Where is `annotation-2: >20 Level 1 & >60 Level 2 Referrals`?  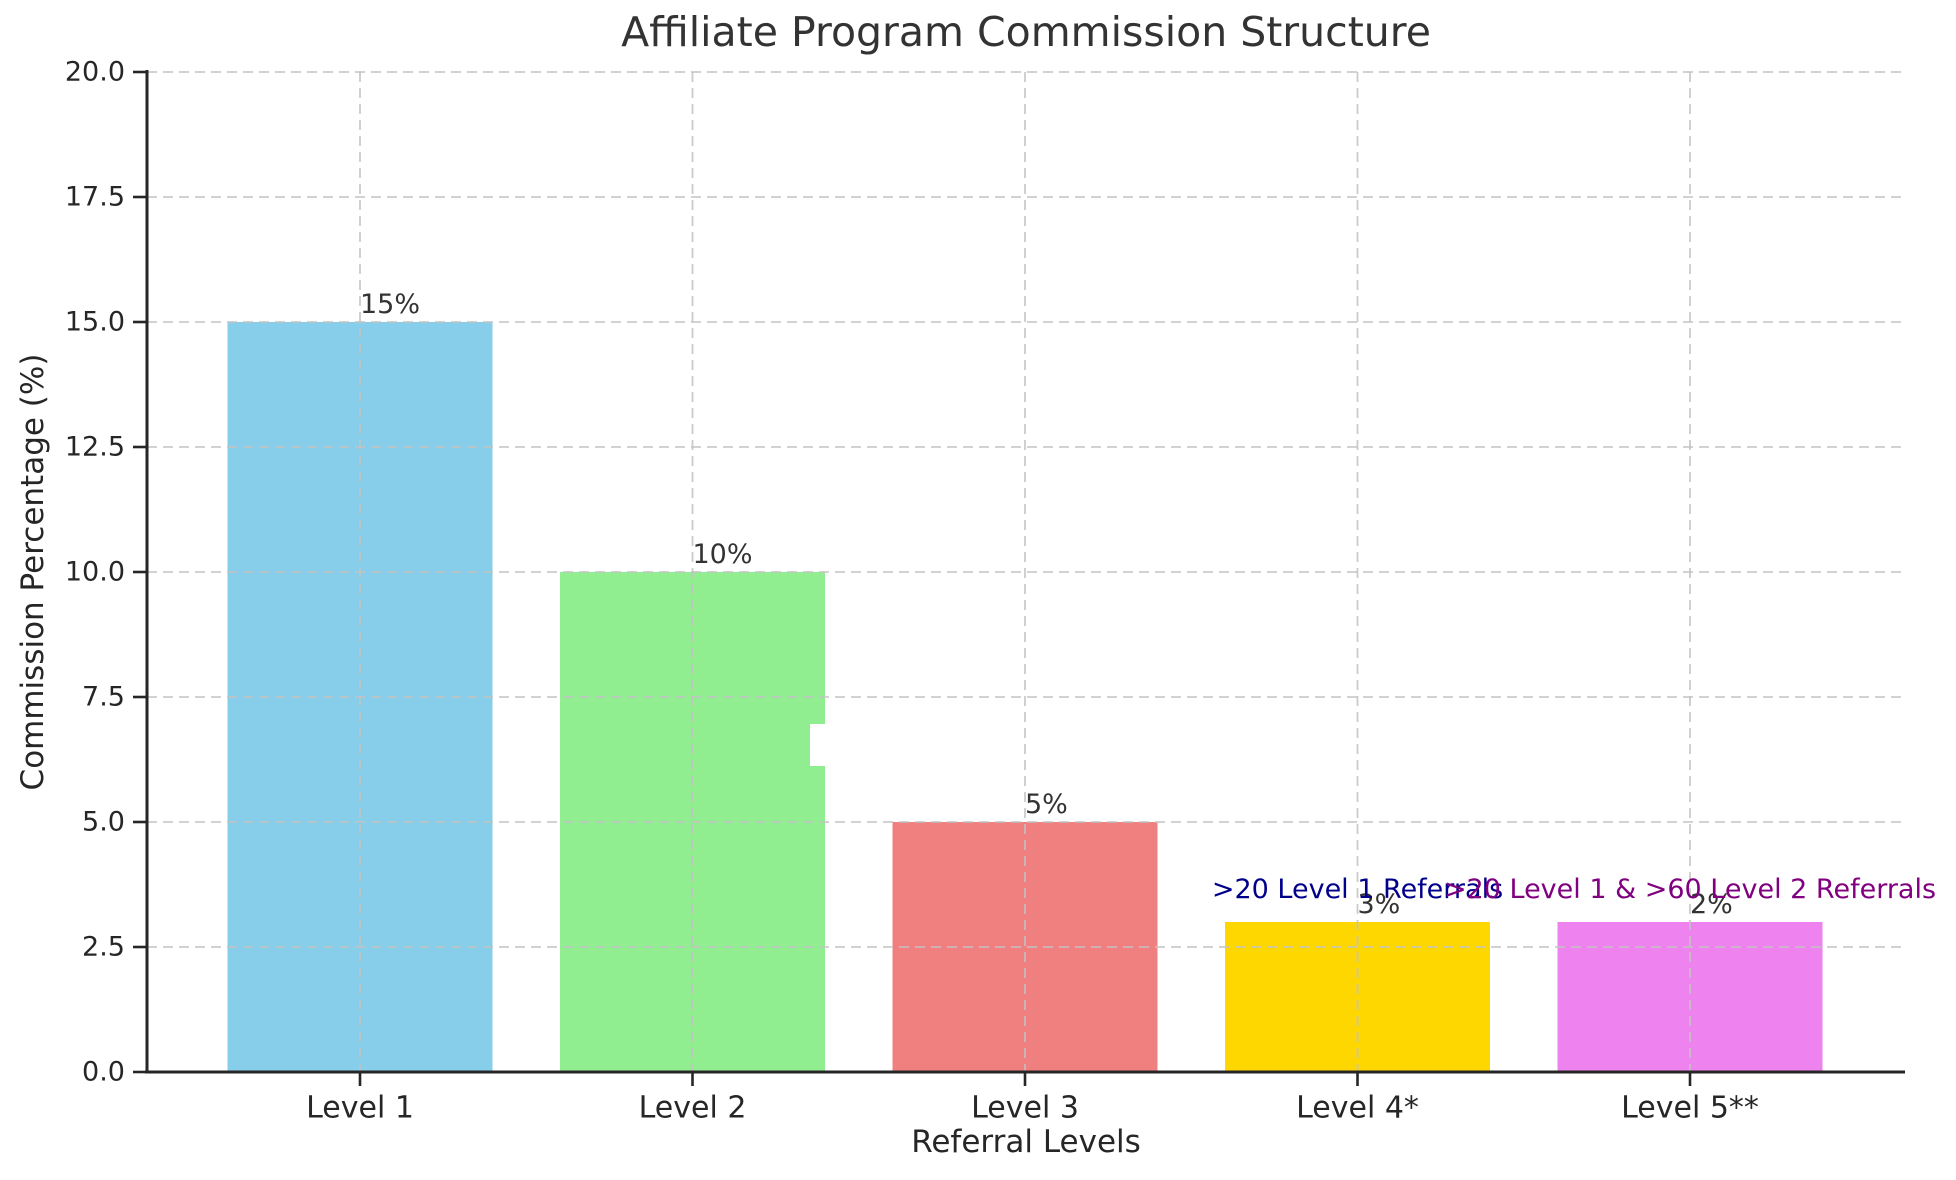 annotation-2: >20 Level 1 & >60 Level 2 Referrals is located at coordinates (1690, 889).